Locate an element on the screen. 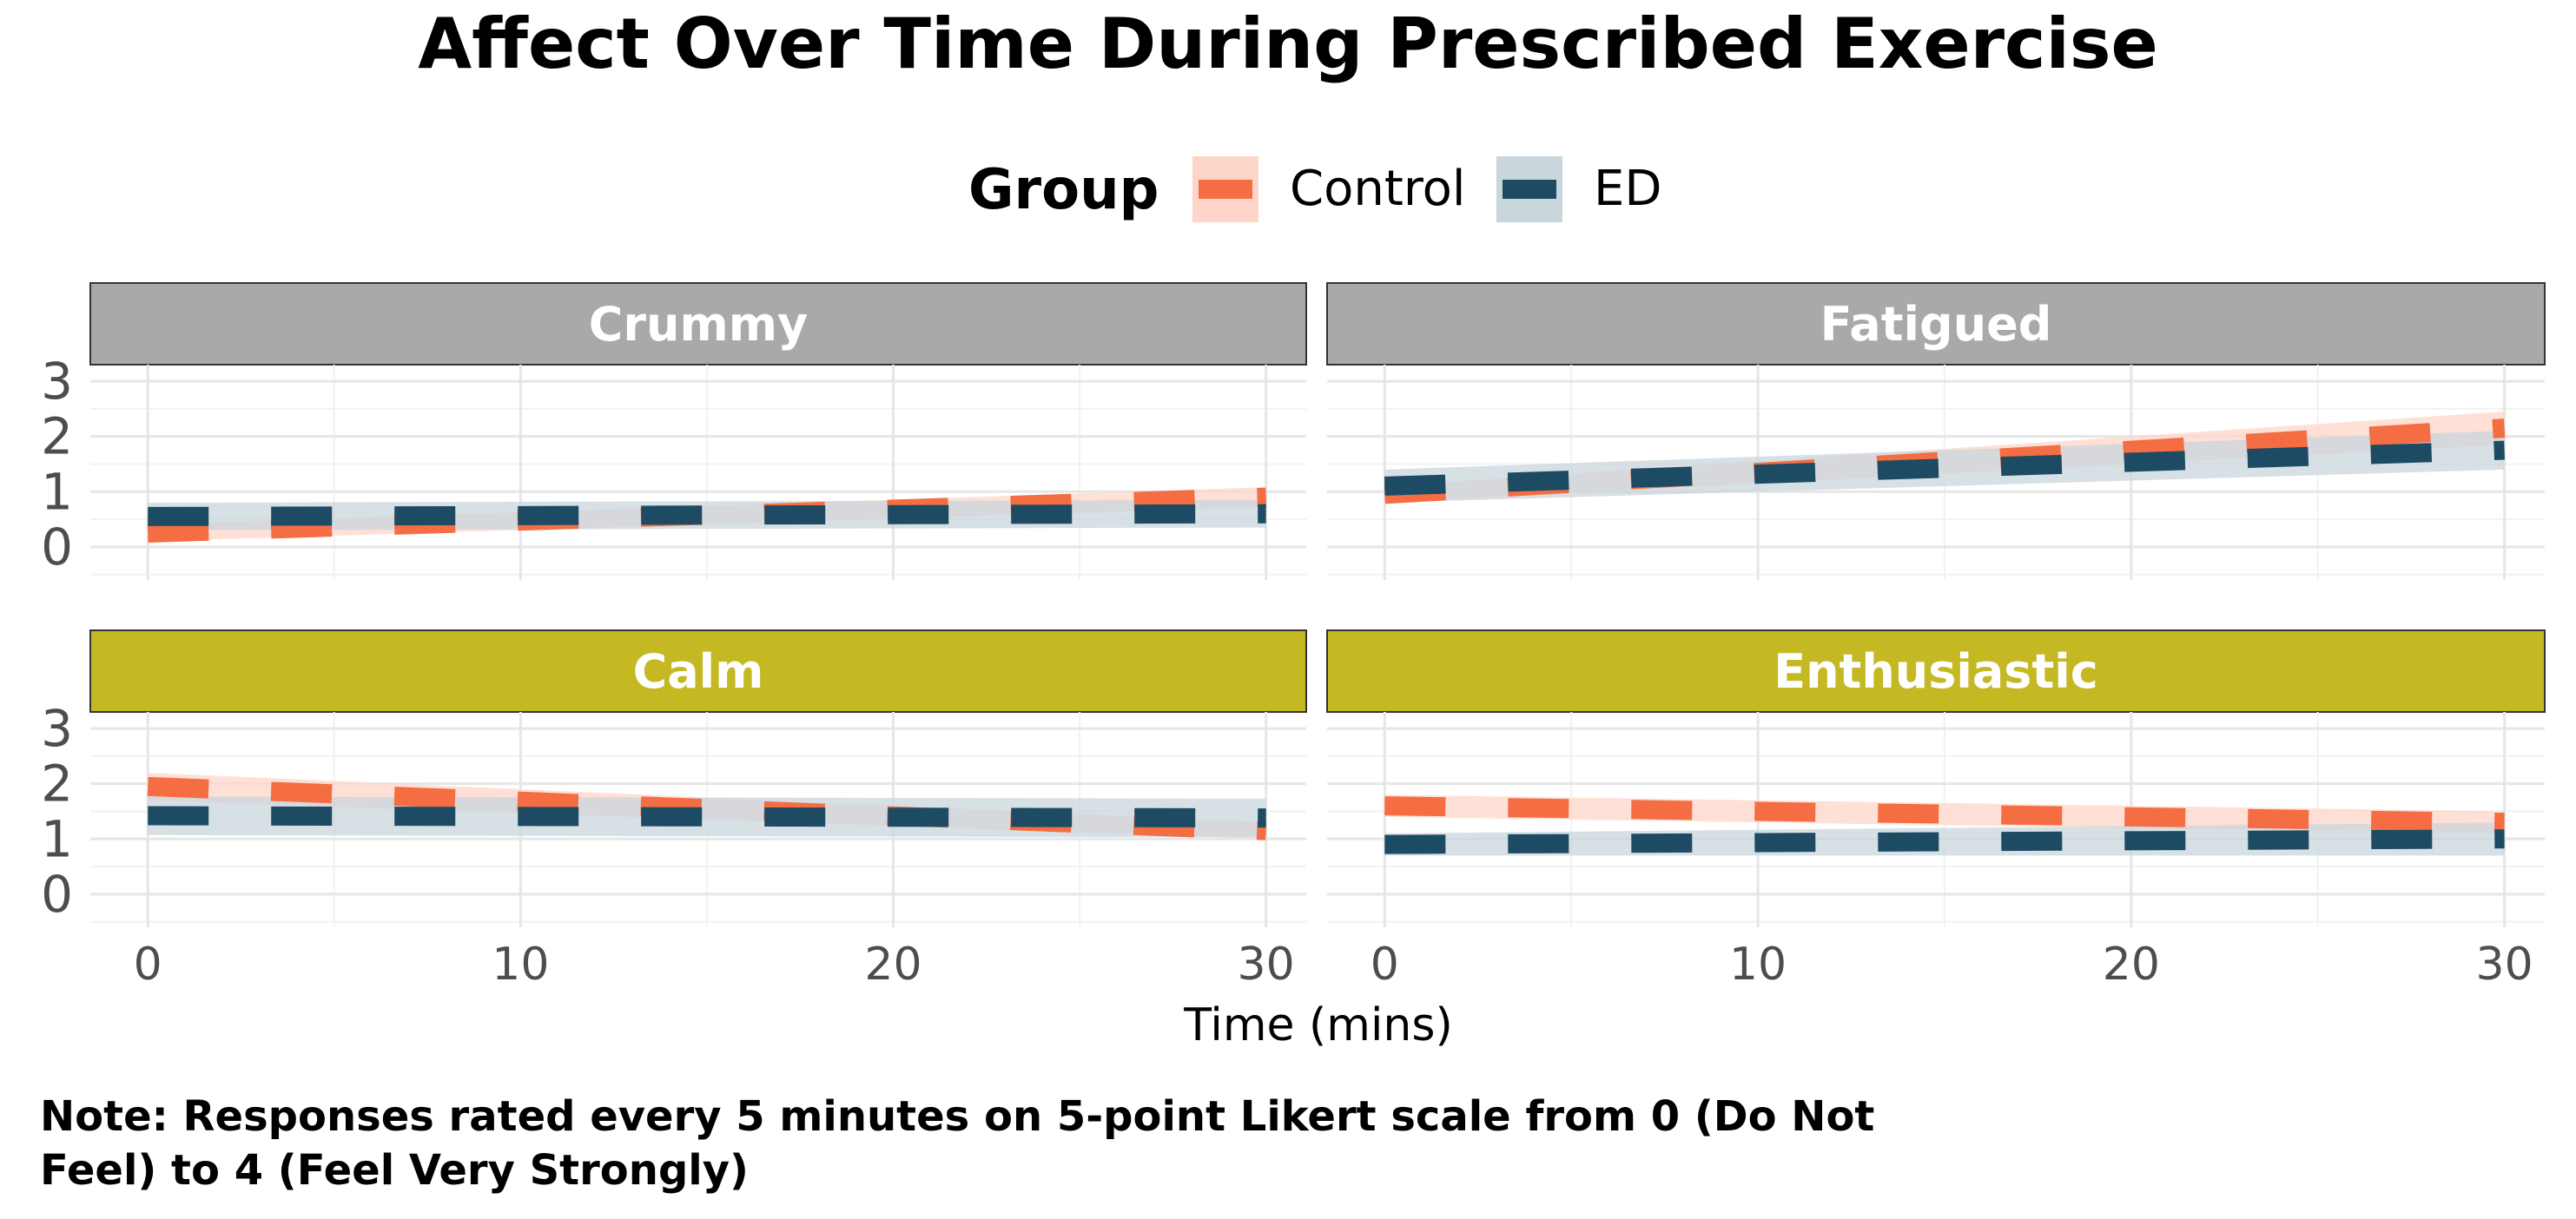 Image resolution: width=2576 pixels, height=1219 pixels. strip-enthusiastic is located at coordinates (1936, 671).